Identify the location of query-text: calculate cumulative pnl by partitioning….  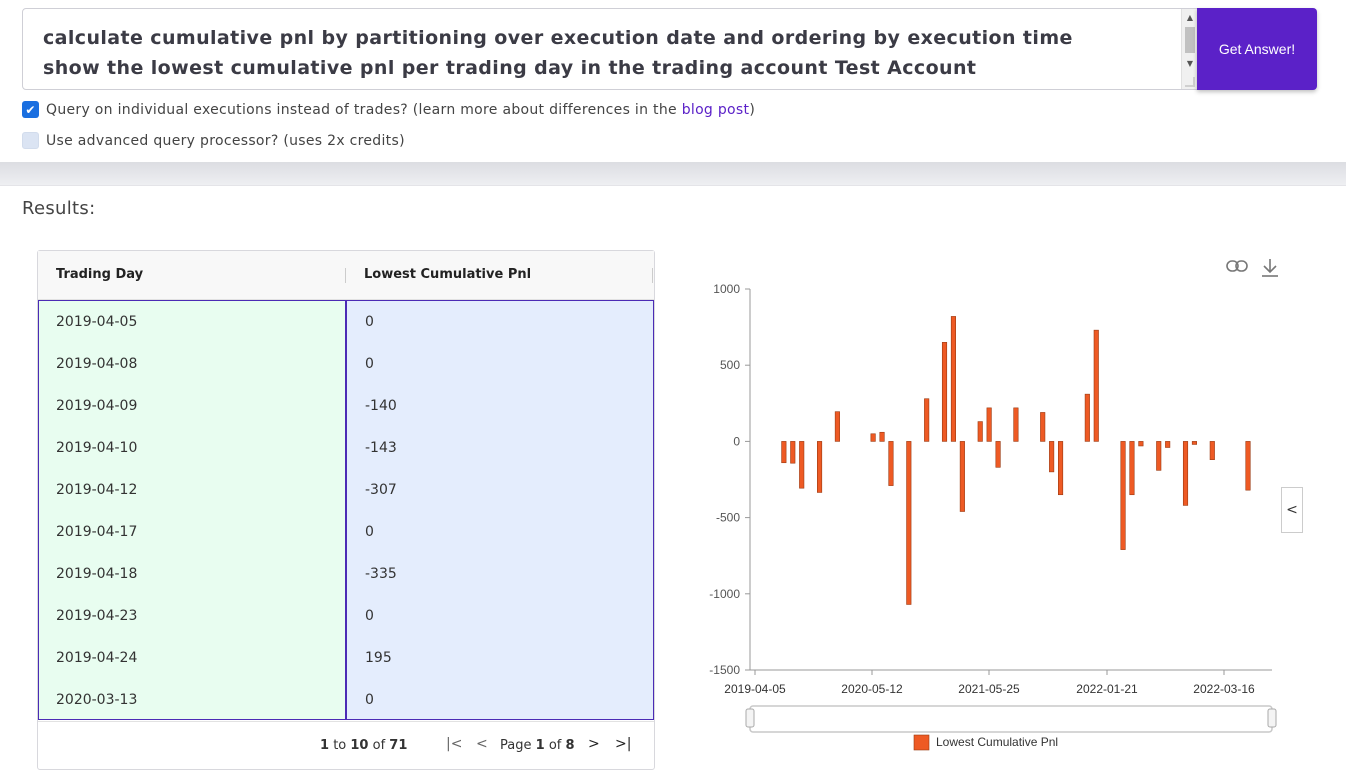
(558, 53).